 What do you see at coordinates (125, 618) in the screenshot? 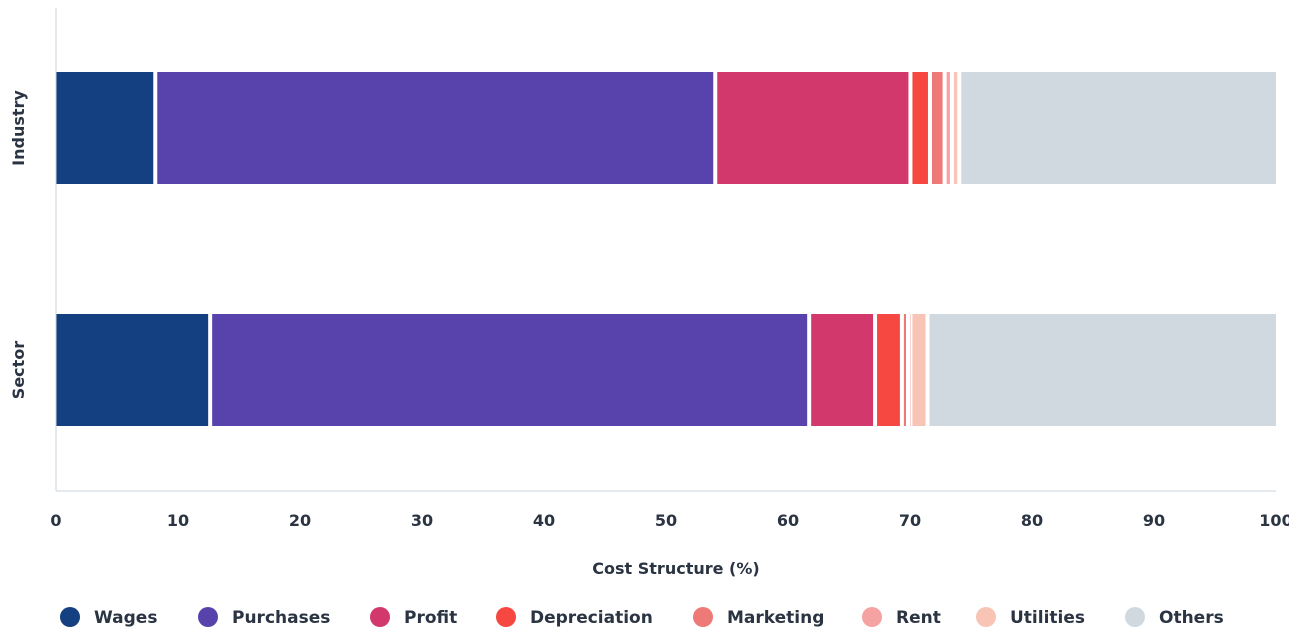
I see `legend-label-wages: Wages` at bounding box center [125, 618].